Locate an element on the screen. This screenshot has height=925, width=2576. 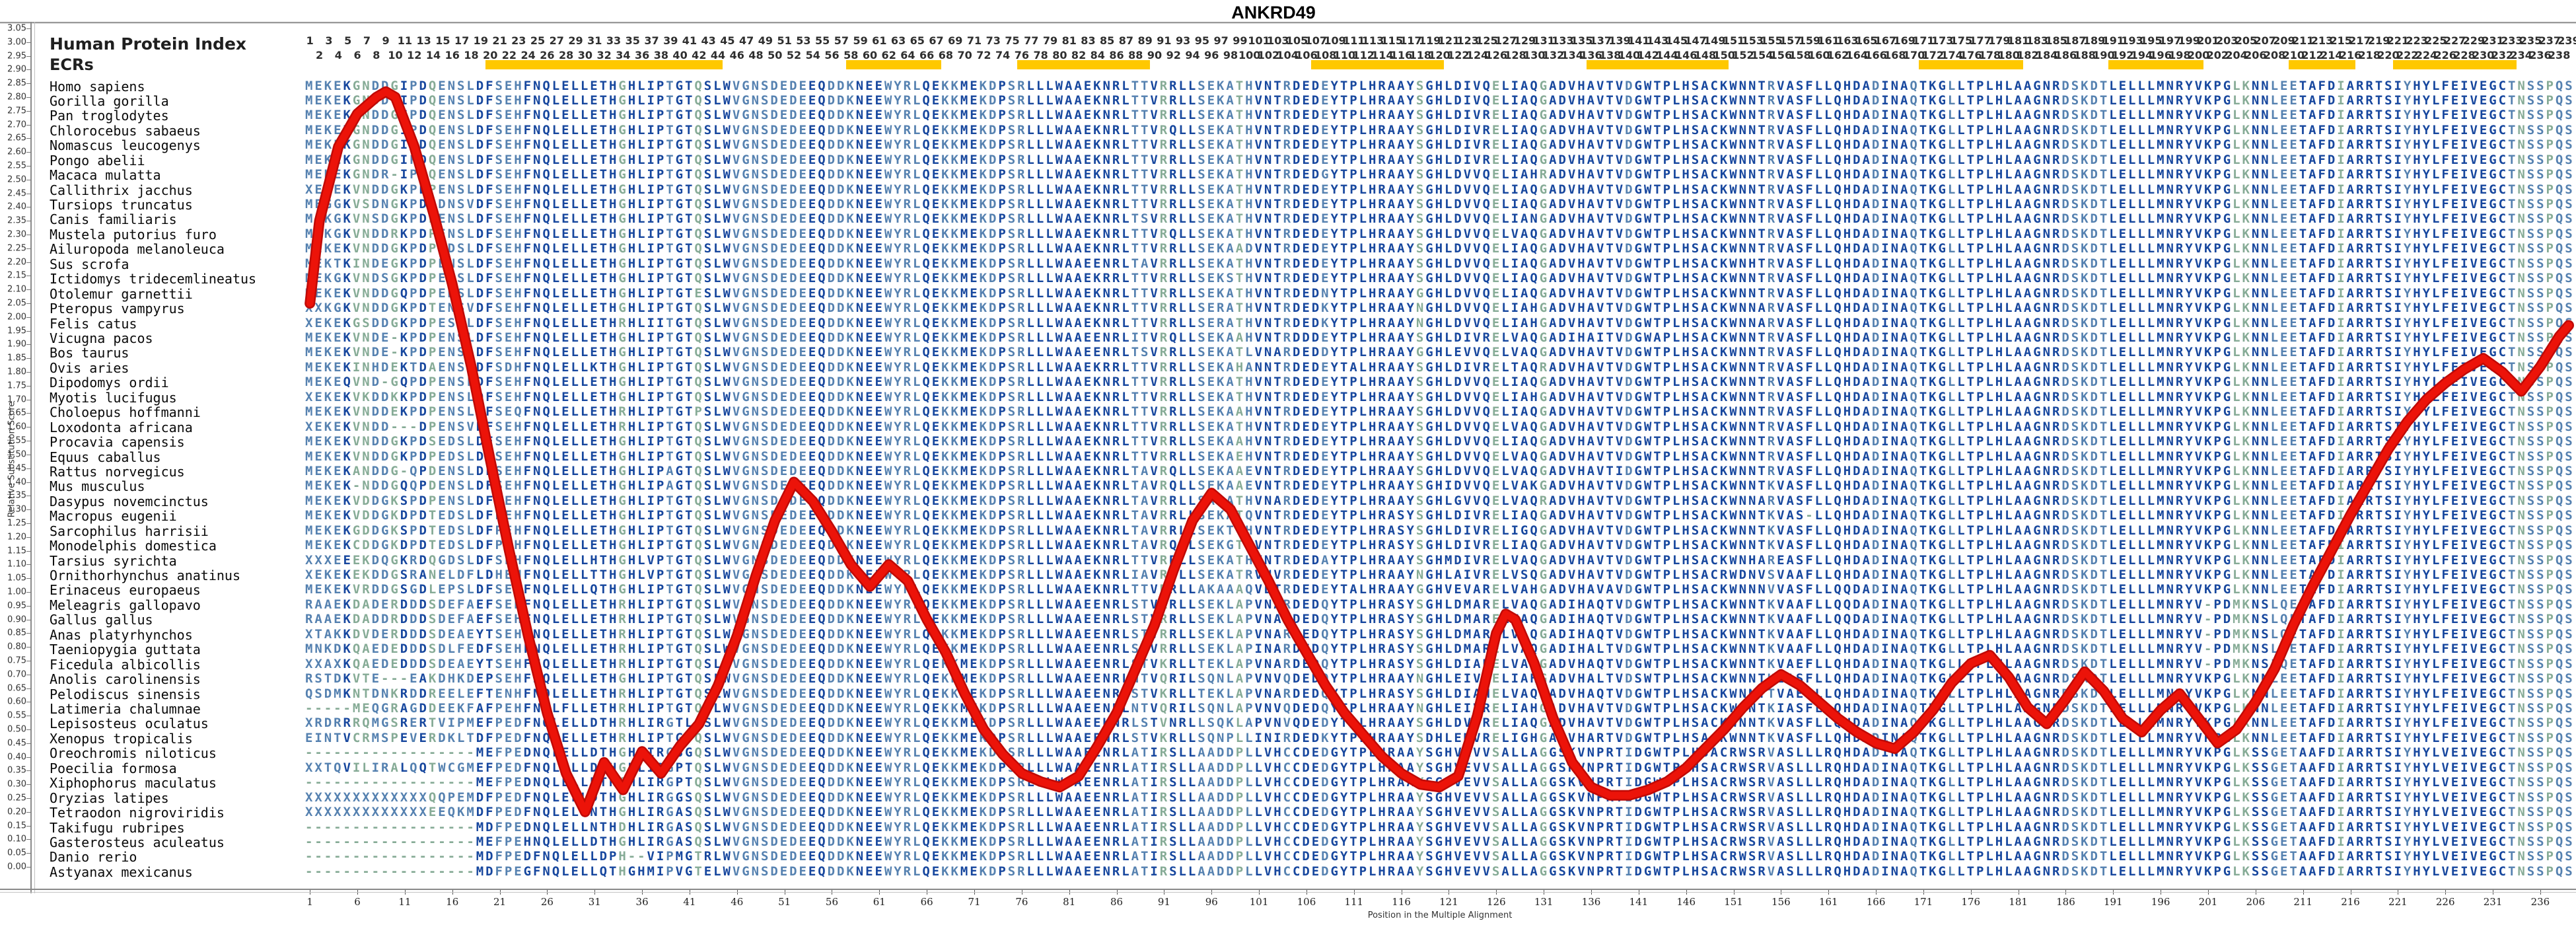
index-number: 48 is located at coordinates (756, 55).